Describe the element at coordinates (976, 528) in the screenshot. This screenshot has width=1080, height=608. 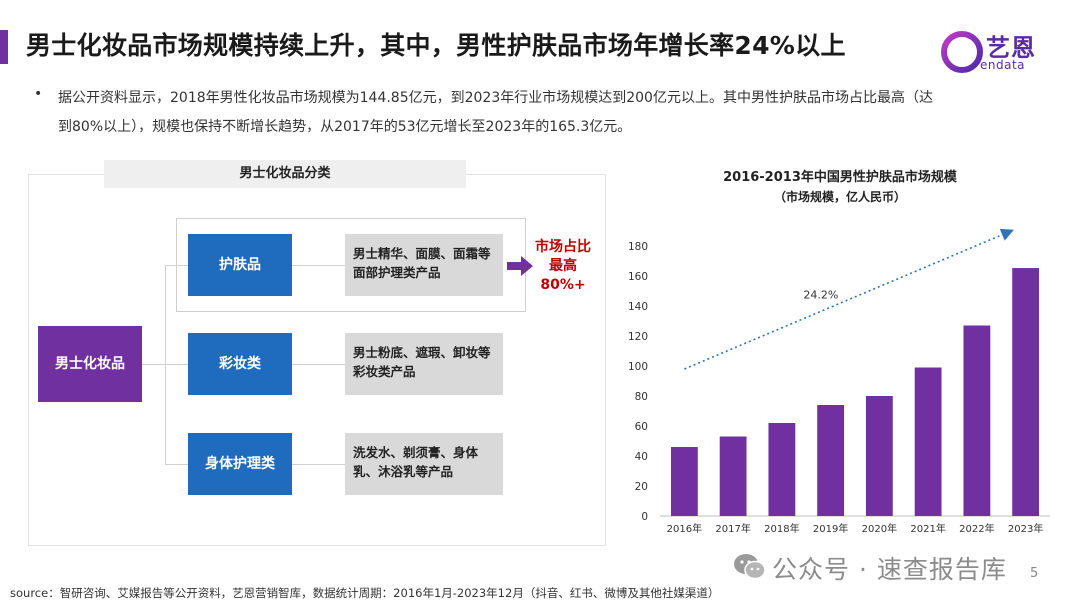
I see `x-tick-label: 2022年` at that location.